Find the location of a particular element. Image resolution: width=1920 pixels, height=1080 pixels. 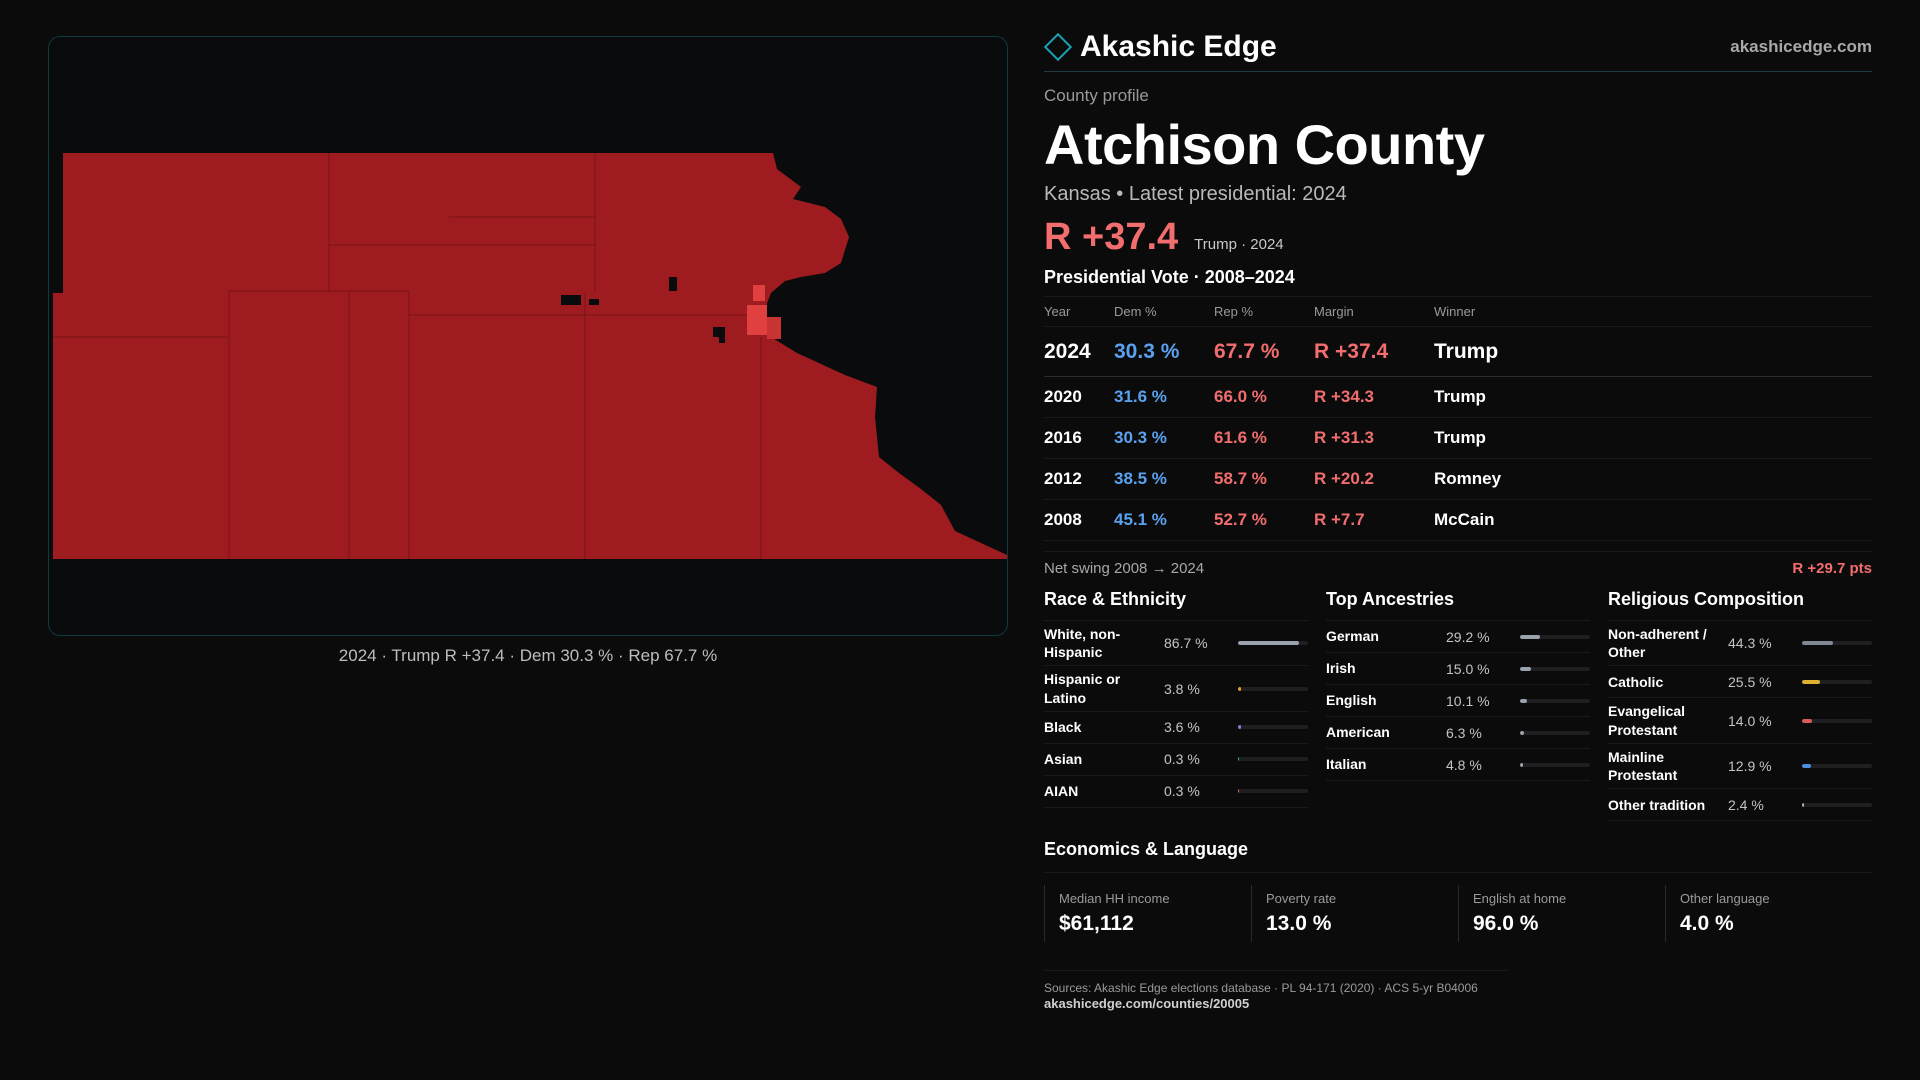

demo-value: 29.2 % is located at coordinates (1468, 636).